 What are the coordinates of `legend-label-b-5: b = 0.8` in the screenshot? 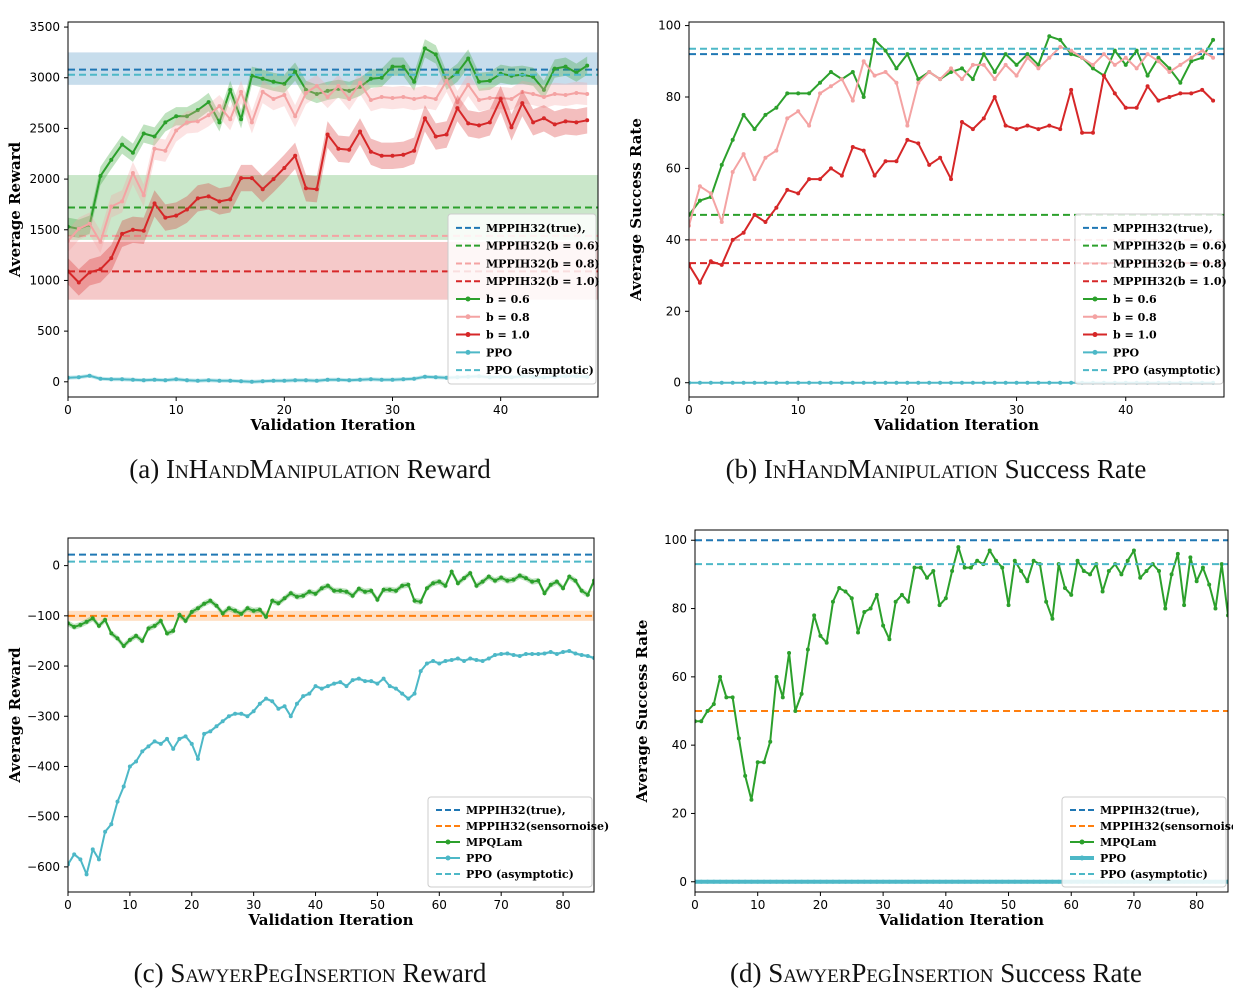 It's located at (1135, 317).